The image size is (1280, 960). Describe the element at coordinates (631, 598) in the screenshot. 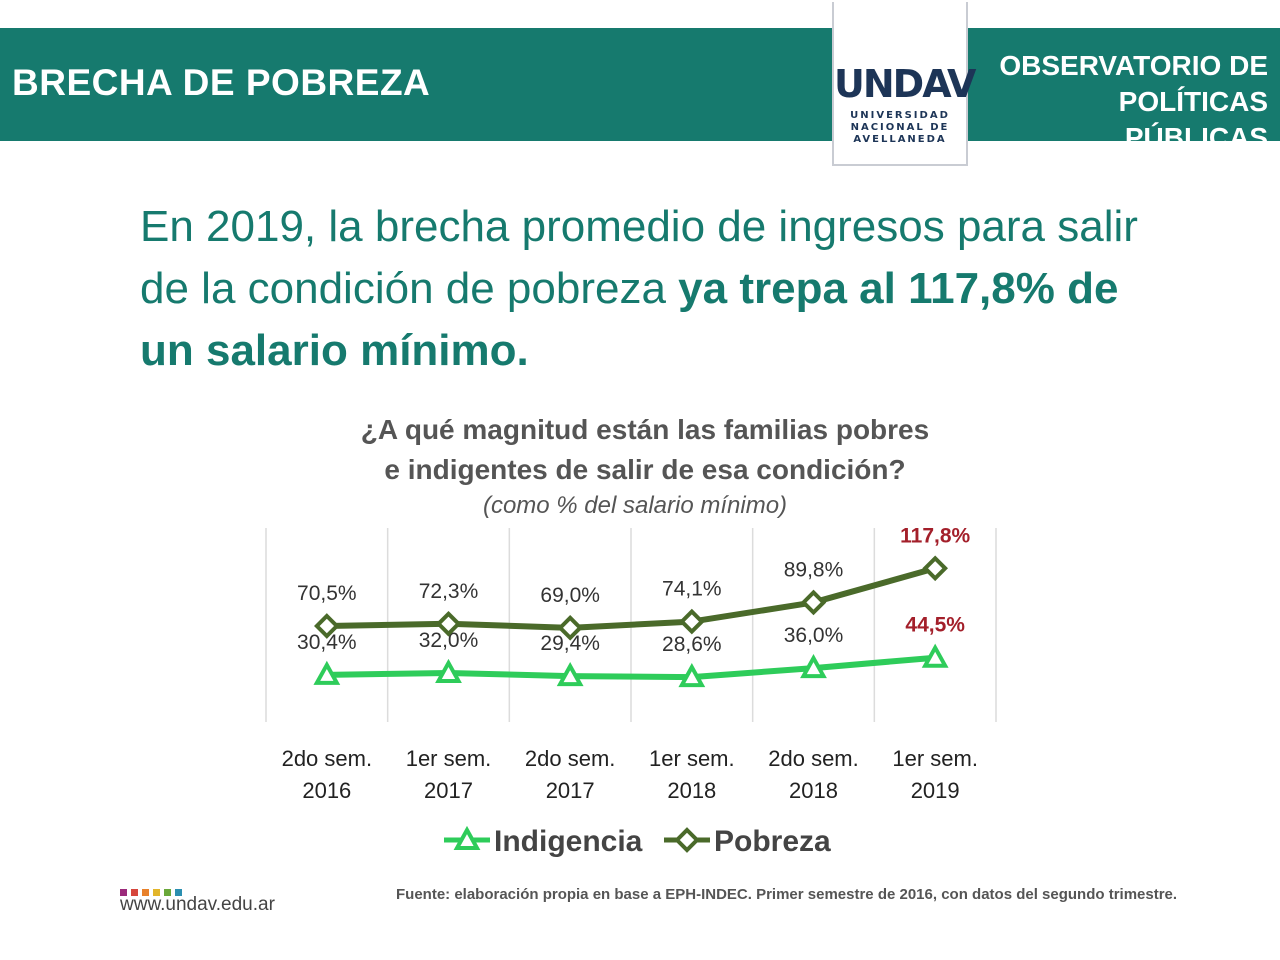

I see `series-line-pobreza` at that location.